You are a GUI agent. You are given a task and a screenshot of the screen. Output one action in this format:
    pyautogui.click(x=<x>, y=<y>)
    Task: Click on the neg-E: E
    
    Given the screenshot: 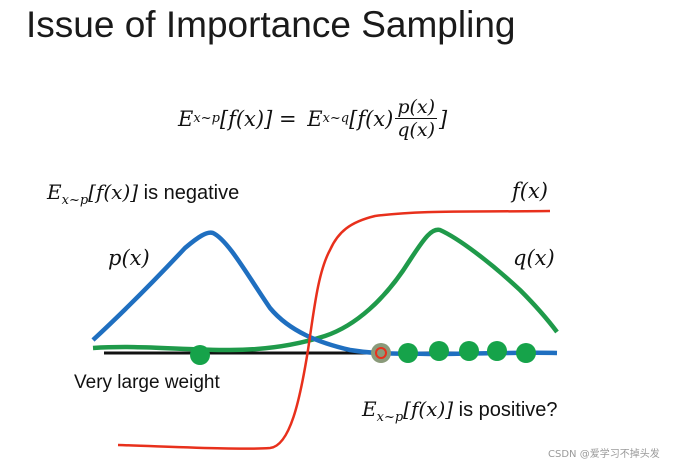 What is the action you would take?
    pyautogui.click(x=54, y=192)
    